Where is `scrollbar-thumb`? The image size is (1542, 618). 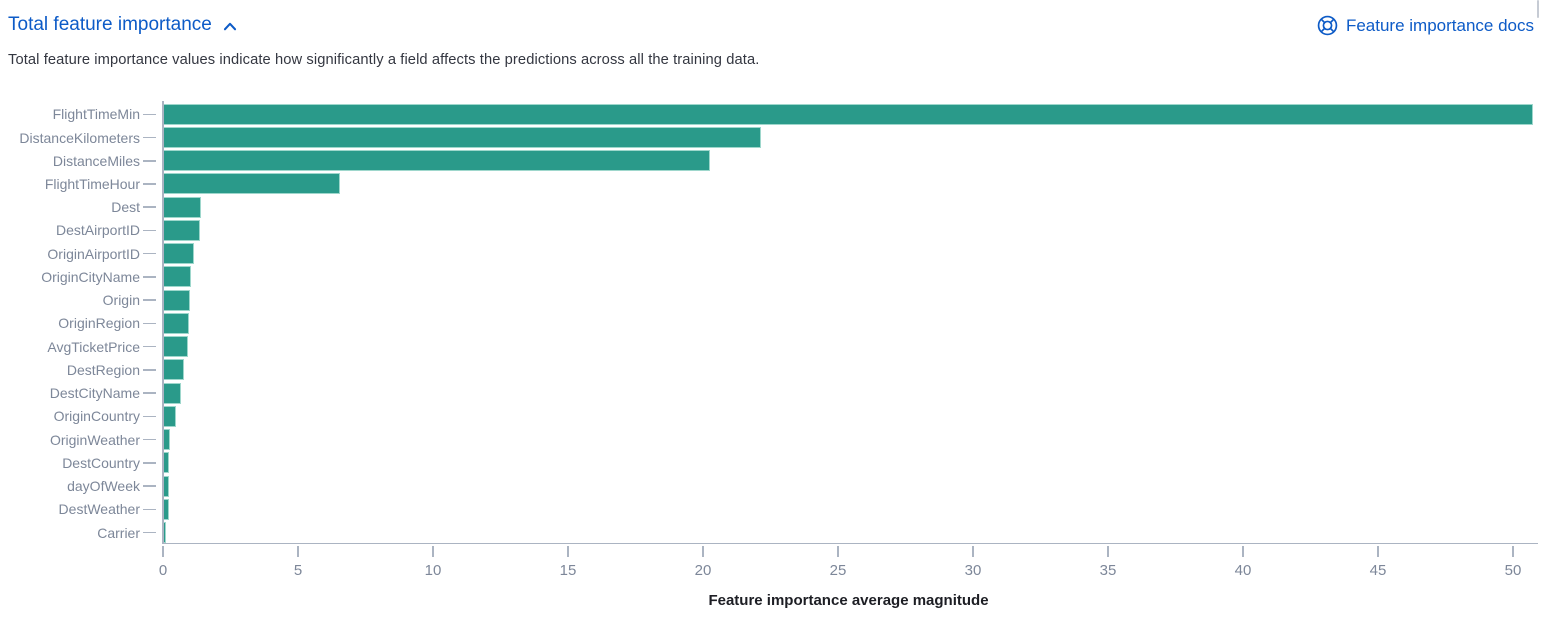
scrollbar-thumb is located at coordinates (1537, 9).